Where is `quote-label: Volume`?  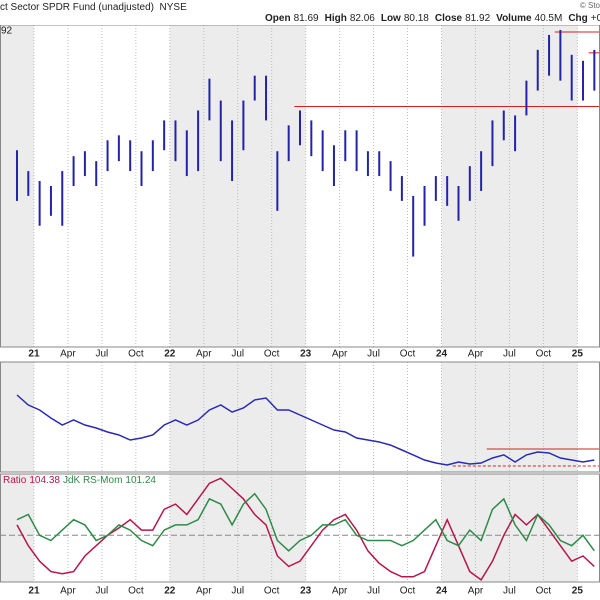 quote-label: Volume is located at coordinates (514, 18).